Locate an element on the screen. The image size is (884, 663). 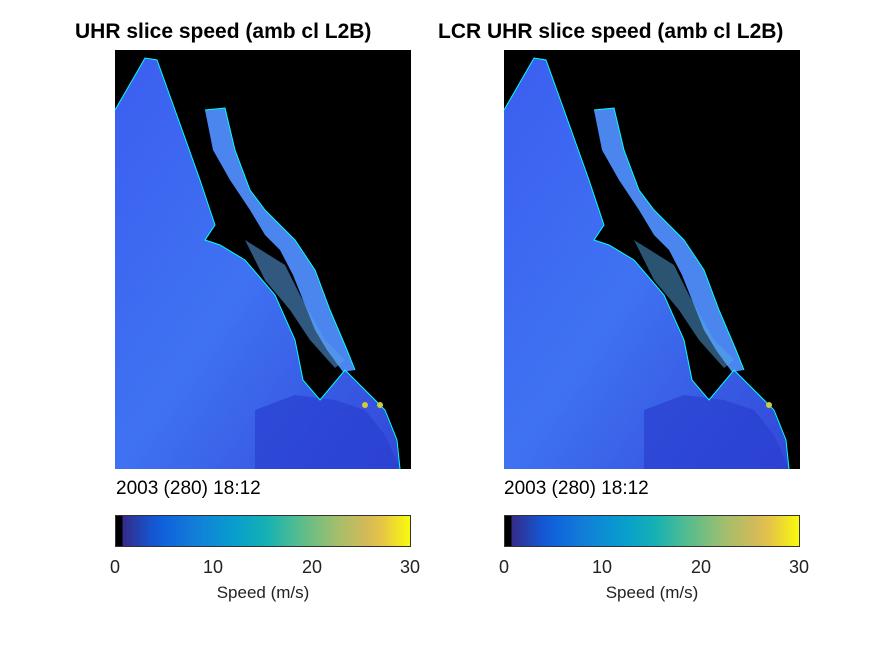
panel-title-right: LCR UHR slice speed (amb cl L2B) is located at coordinates (611, 31).